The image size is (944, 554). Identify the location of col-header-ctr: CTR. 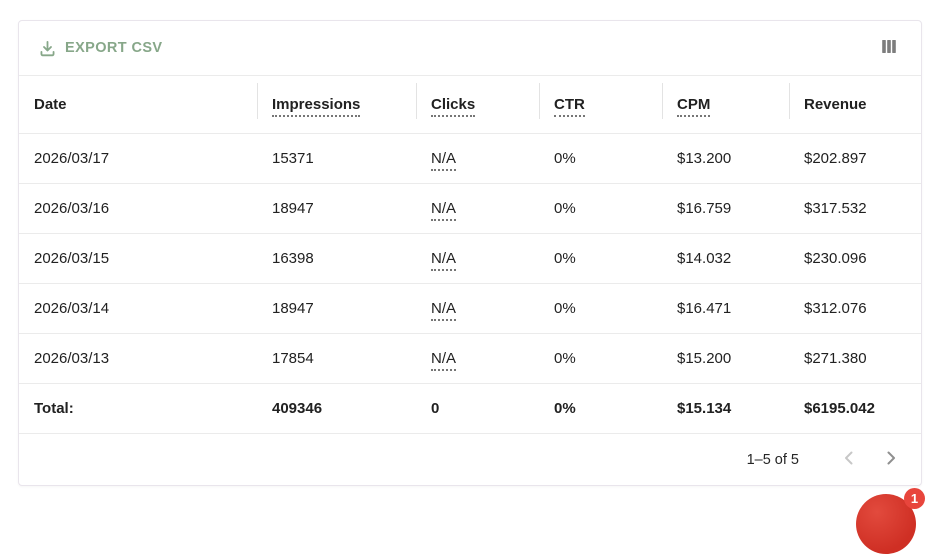
(600, 104).